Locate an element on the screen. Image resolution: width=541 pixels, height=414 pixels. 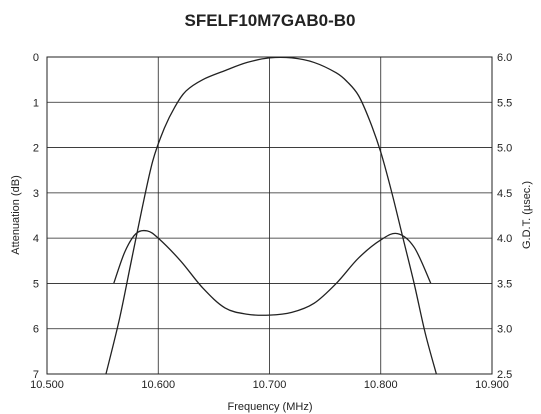
x-tick-label: 10.800 is located at coordinates (381, 385).